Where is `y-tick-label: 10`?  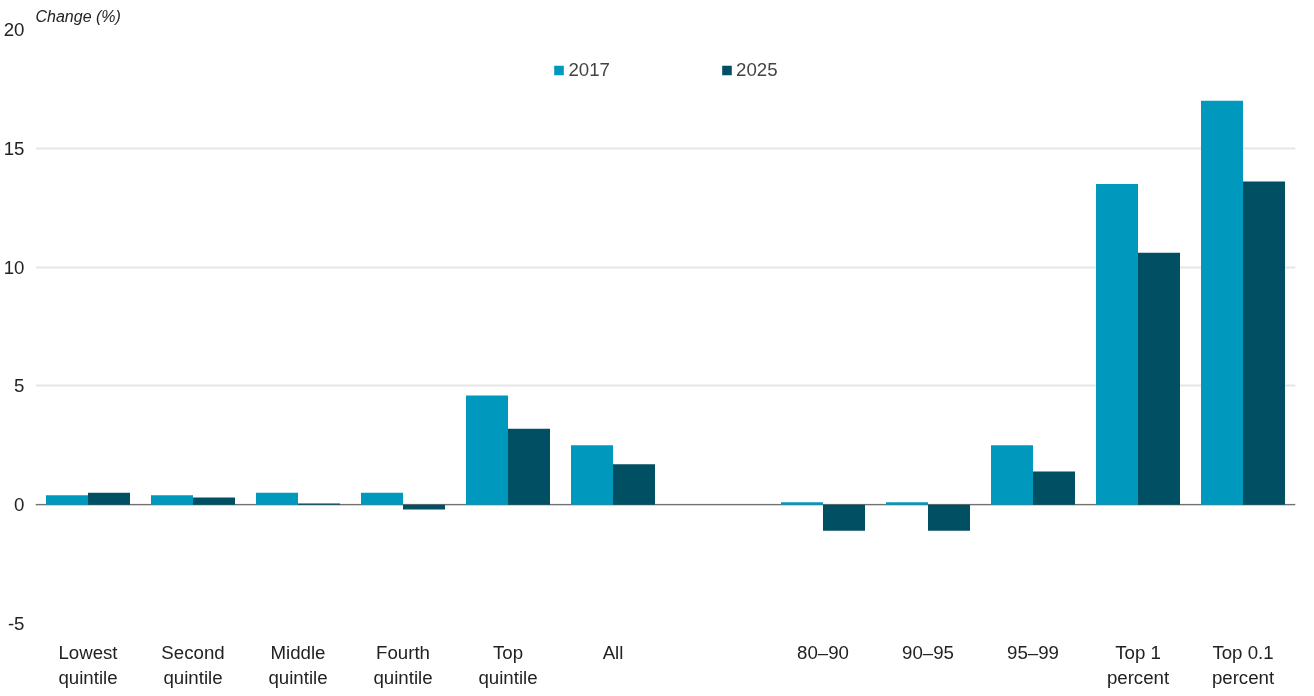
y-tick-label: 10 is located at coordinates (14, 267).